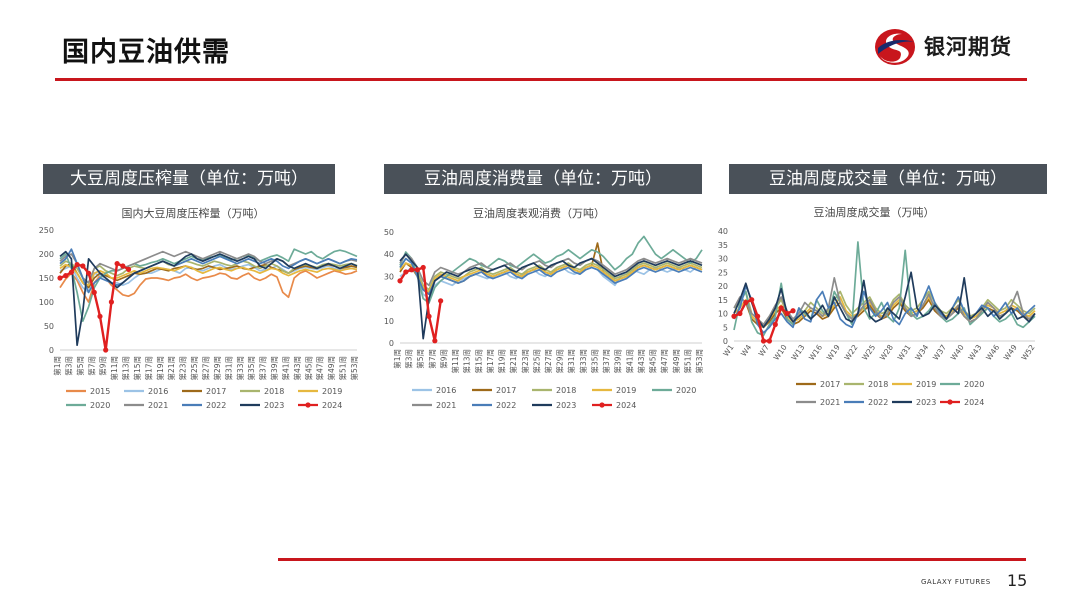  Describe the element at coordinates (723, 272) in the screenshot. I see `y-tick-label: 25` at that location.